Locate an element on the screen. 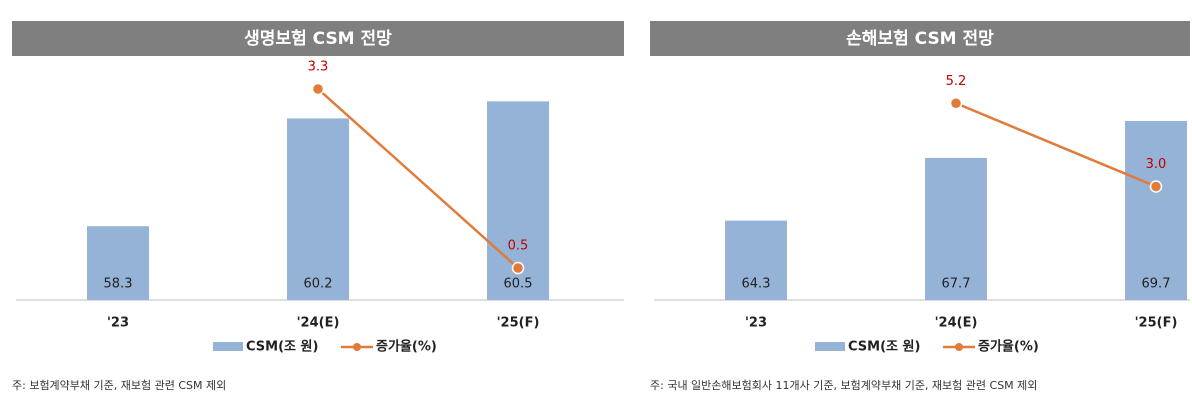 This screenshot has height=404, width=1192. bar-label: 60.2 is located at coordinates (318, 284).